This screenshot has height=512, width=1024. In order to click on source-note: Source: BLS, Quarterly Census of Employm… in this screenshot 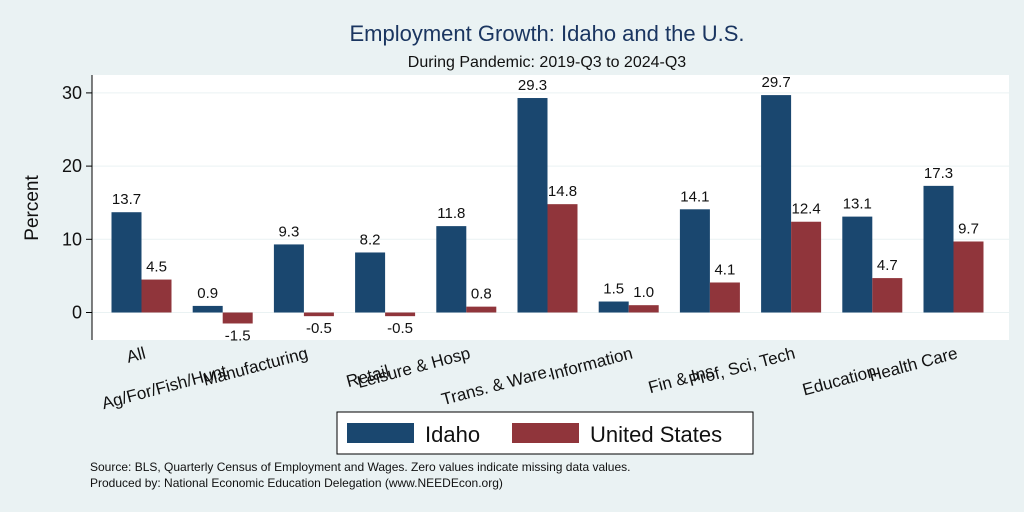, I will do `click(360, 467)`.